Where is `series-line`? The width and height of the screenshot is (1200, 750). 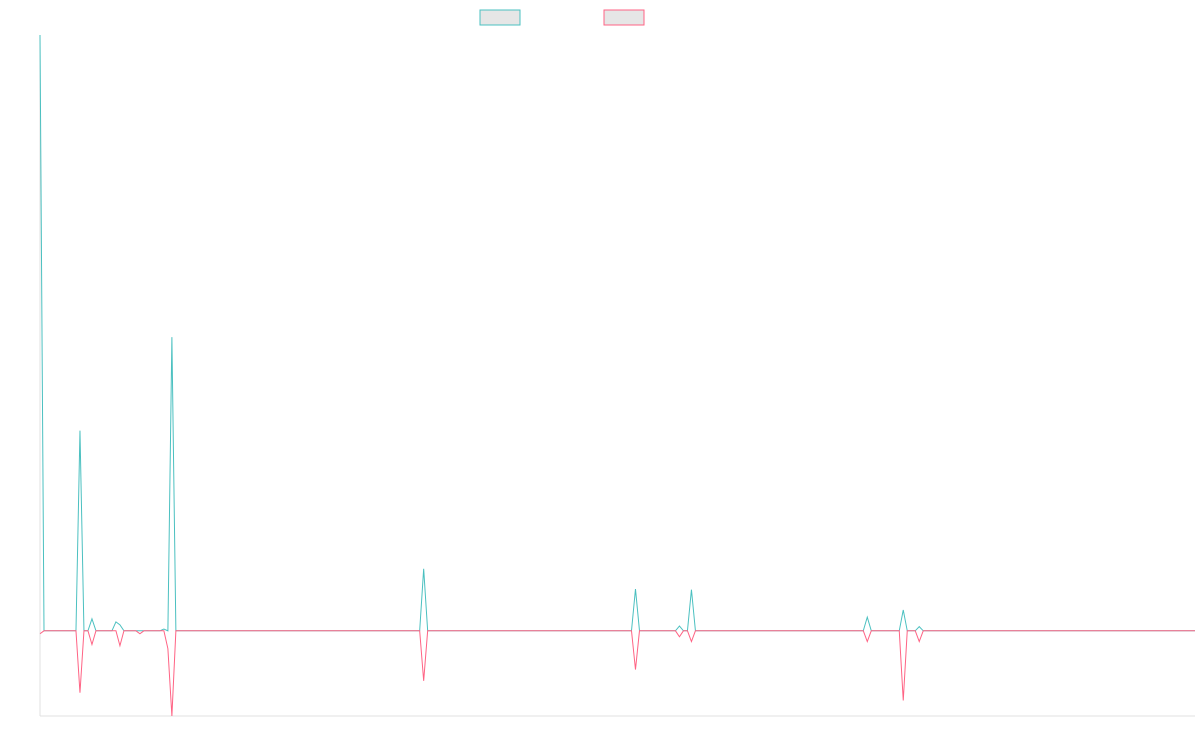
series-line is located at coordinates (617, 673).